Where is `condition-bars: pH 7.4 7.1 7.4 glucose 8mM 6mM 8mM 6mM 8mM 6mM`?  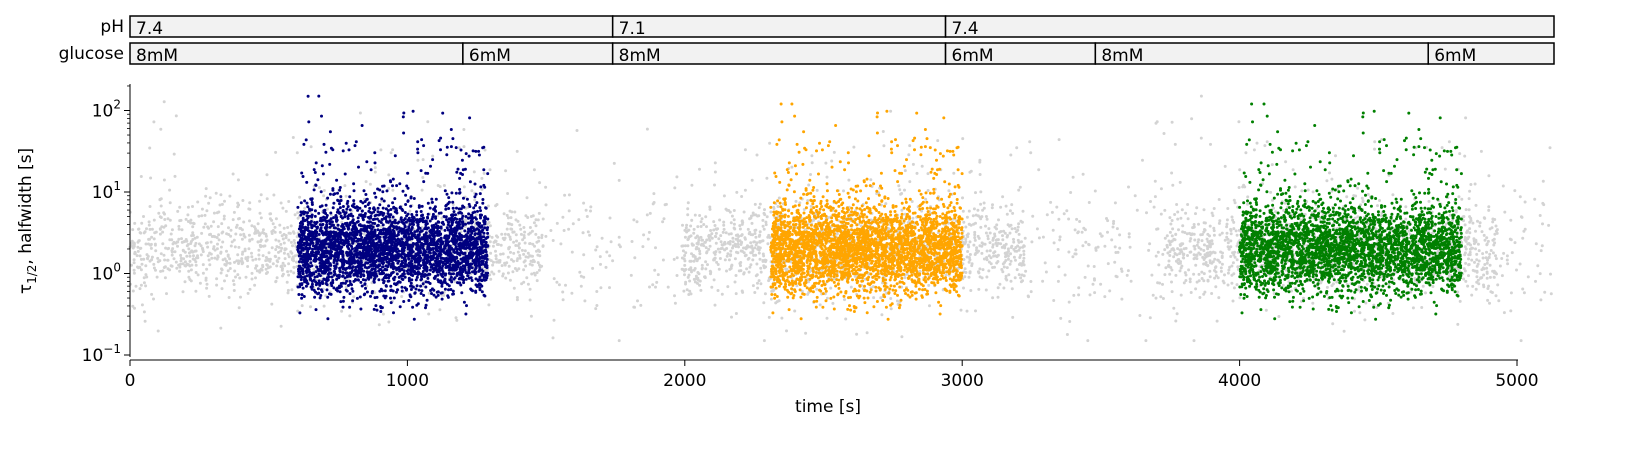 condition-bars: pH 7.4 7.1 7.4 glucose 8mM 6mM 8mM 6mM 8mM 6mM is located at coordinates (807, 40).